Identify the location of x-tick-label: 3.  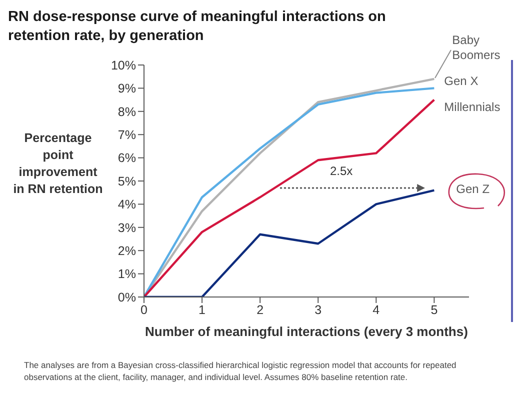
(318, 309).